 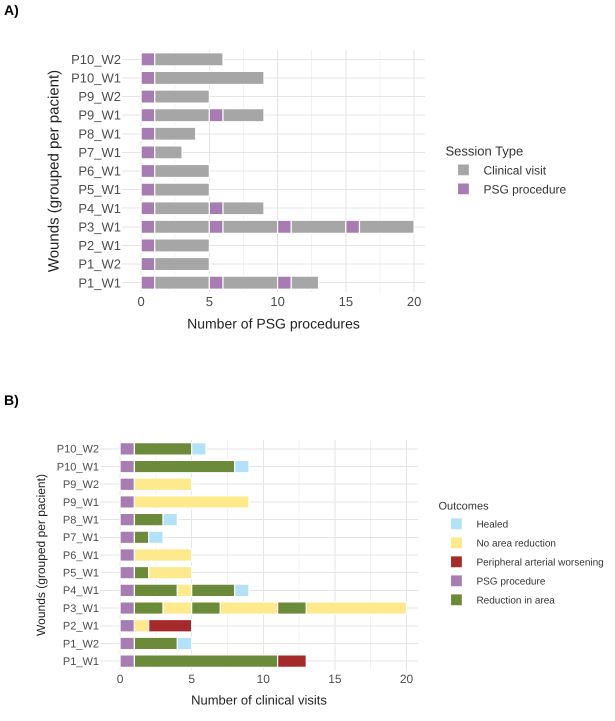 I want to click on chart-title: A), so click(x=11, y=10).